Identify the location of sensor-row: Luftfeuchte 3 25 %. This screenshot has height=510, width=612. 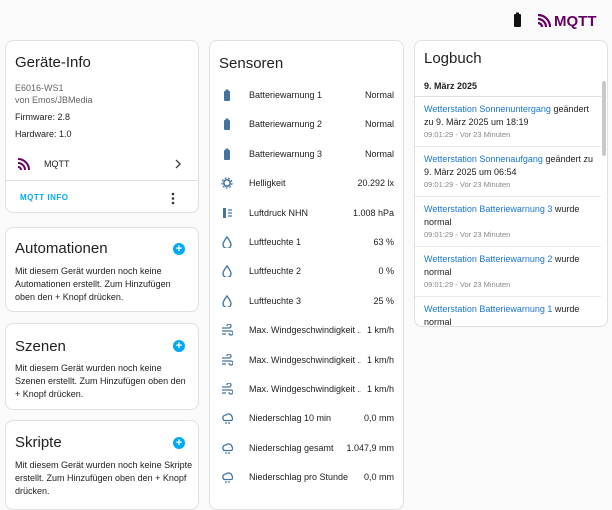
(306, 301).